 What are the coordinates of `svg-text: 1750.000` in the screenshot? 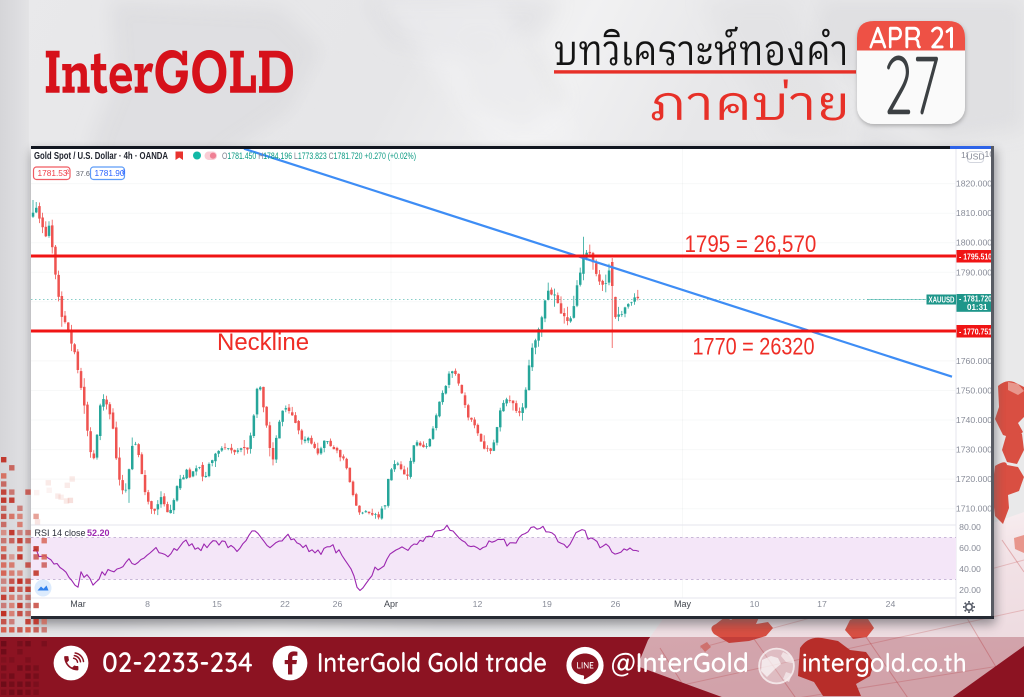 It's located at (974, 391).